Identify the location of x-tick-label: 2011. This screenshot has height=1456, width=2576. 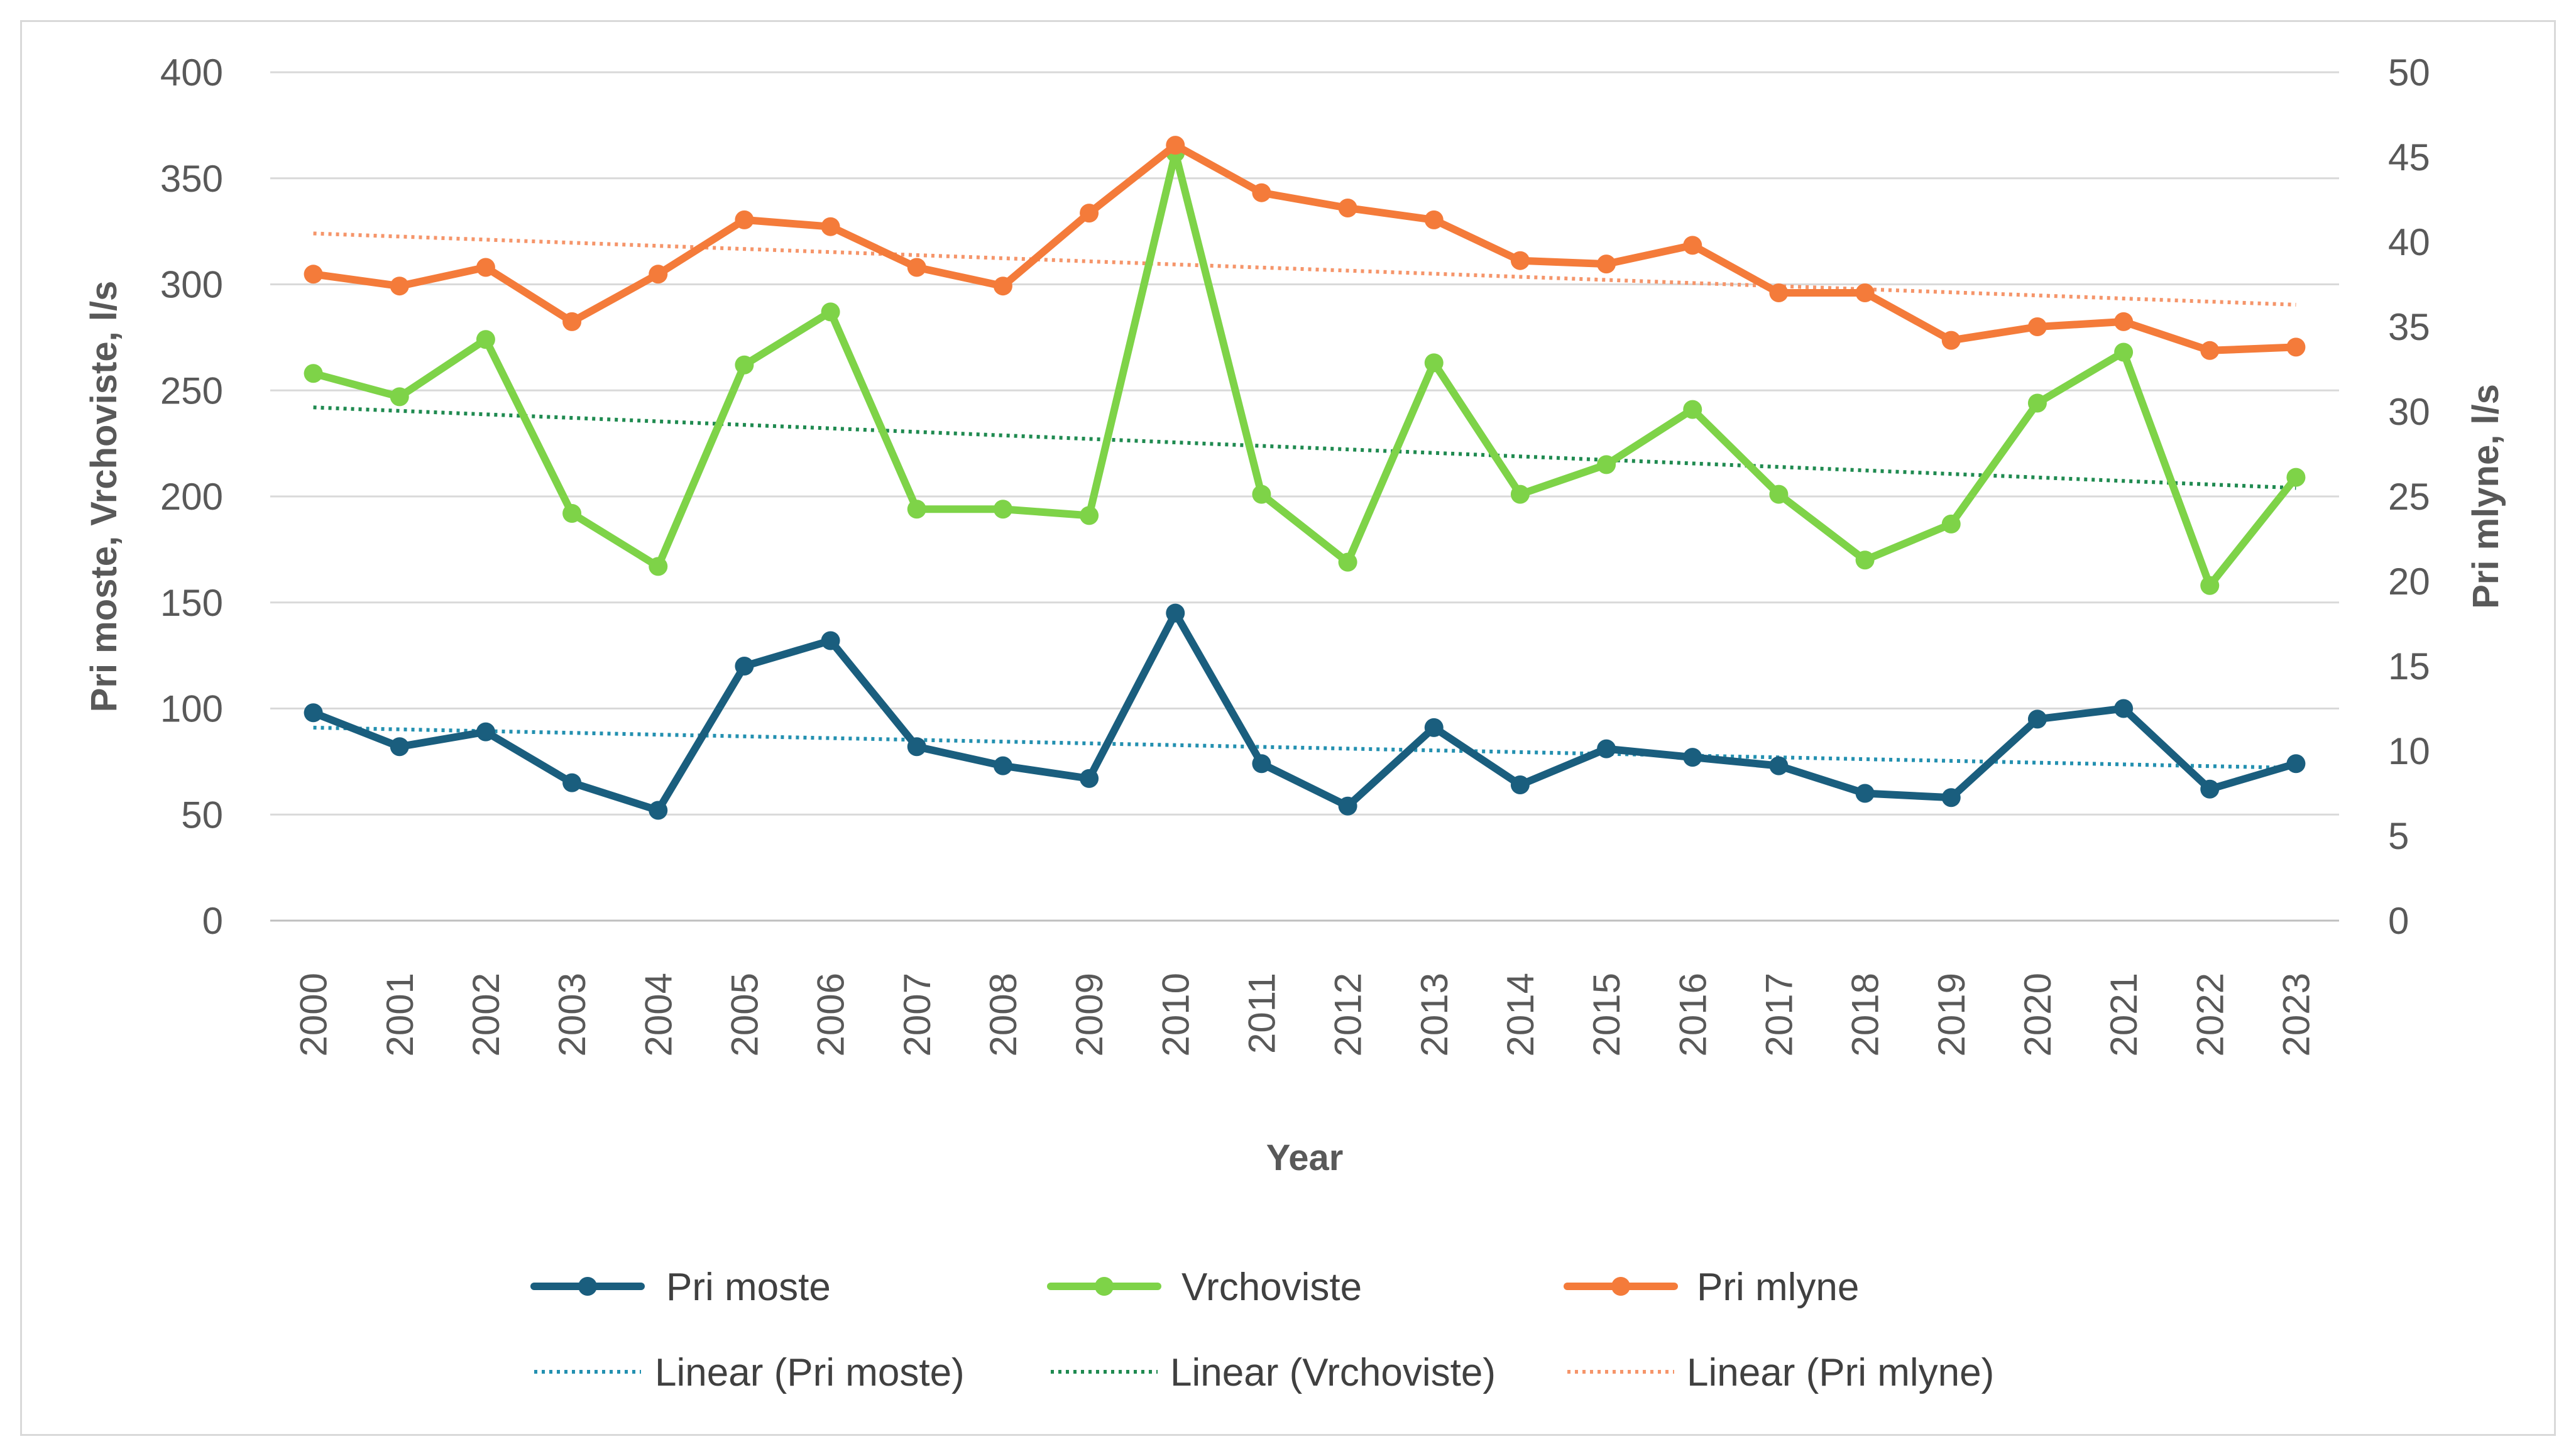
(1262, 1013).